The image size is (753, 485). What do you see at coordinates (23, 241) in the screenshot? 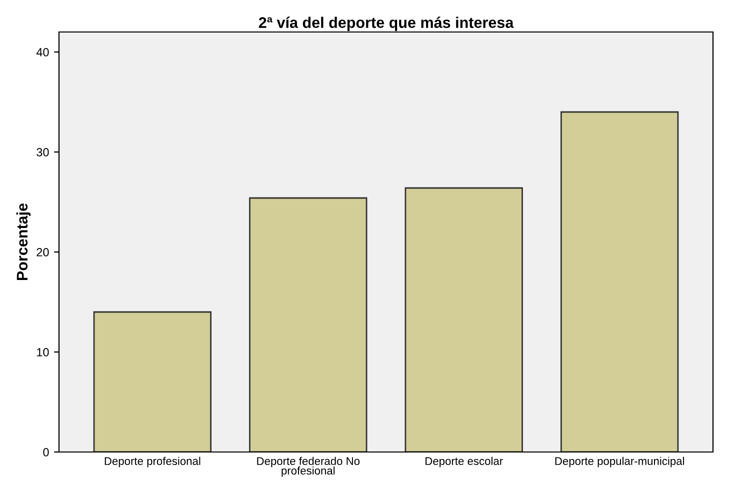
I see `y-axis-title: Porcentaje` at bounding box center [23, 241].